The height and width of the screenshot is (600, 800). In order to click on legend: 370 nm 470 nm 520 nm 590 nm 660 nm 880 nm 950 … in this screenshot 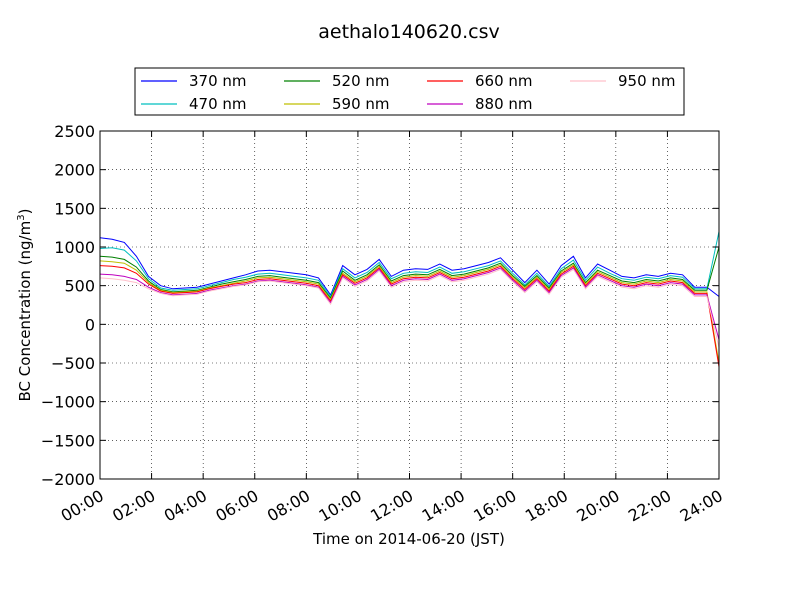, I will do `click(409, 91)`.